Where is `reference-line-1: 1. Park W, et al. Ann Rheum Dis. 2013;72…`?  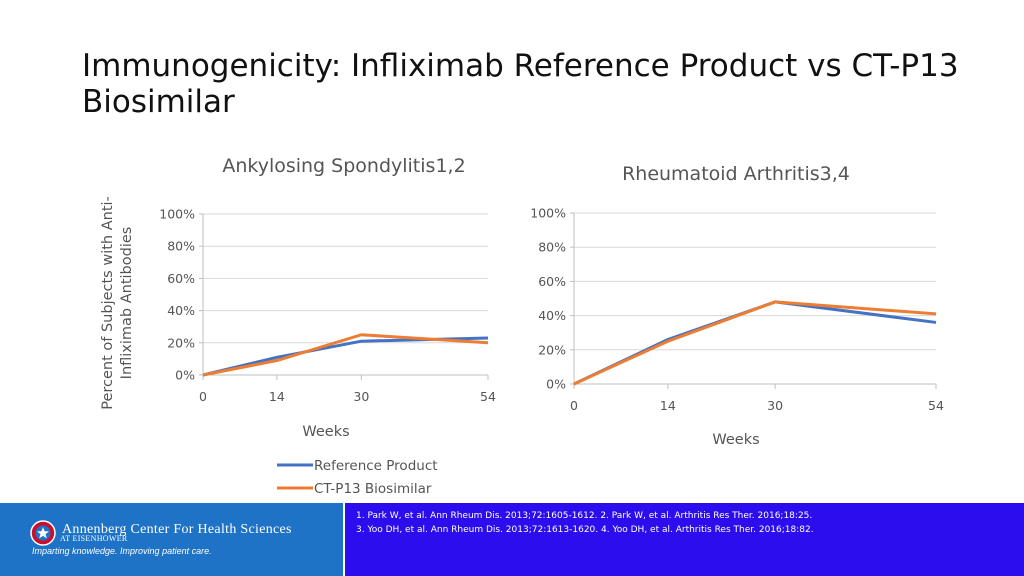
reference-line-1: 1. Park W, et al. Ann Rheum Dis. 2013;72… is located at coordinates (584, 516).